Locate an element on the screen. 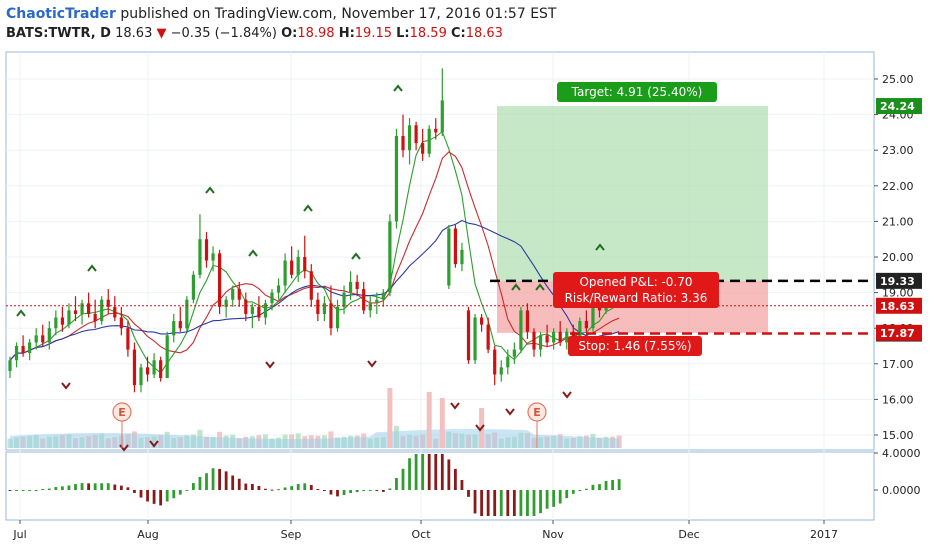 The width and height of the screenshot is (932, 550). target-label-box is located at coordinates (637, 92).